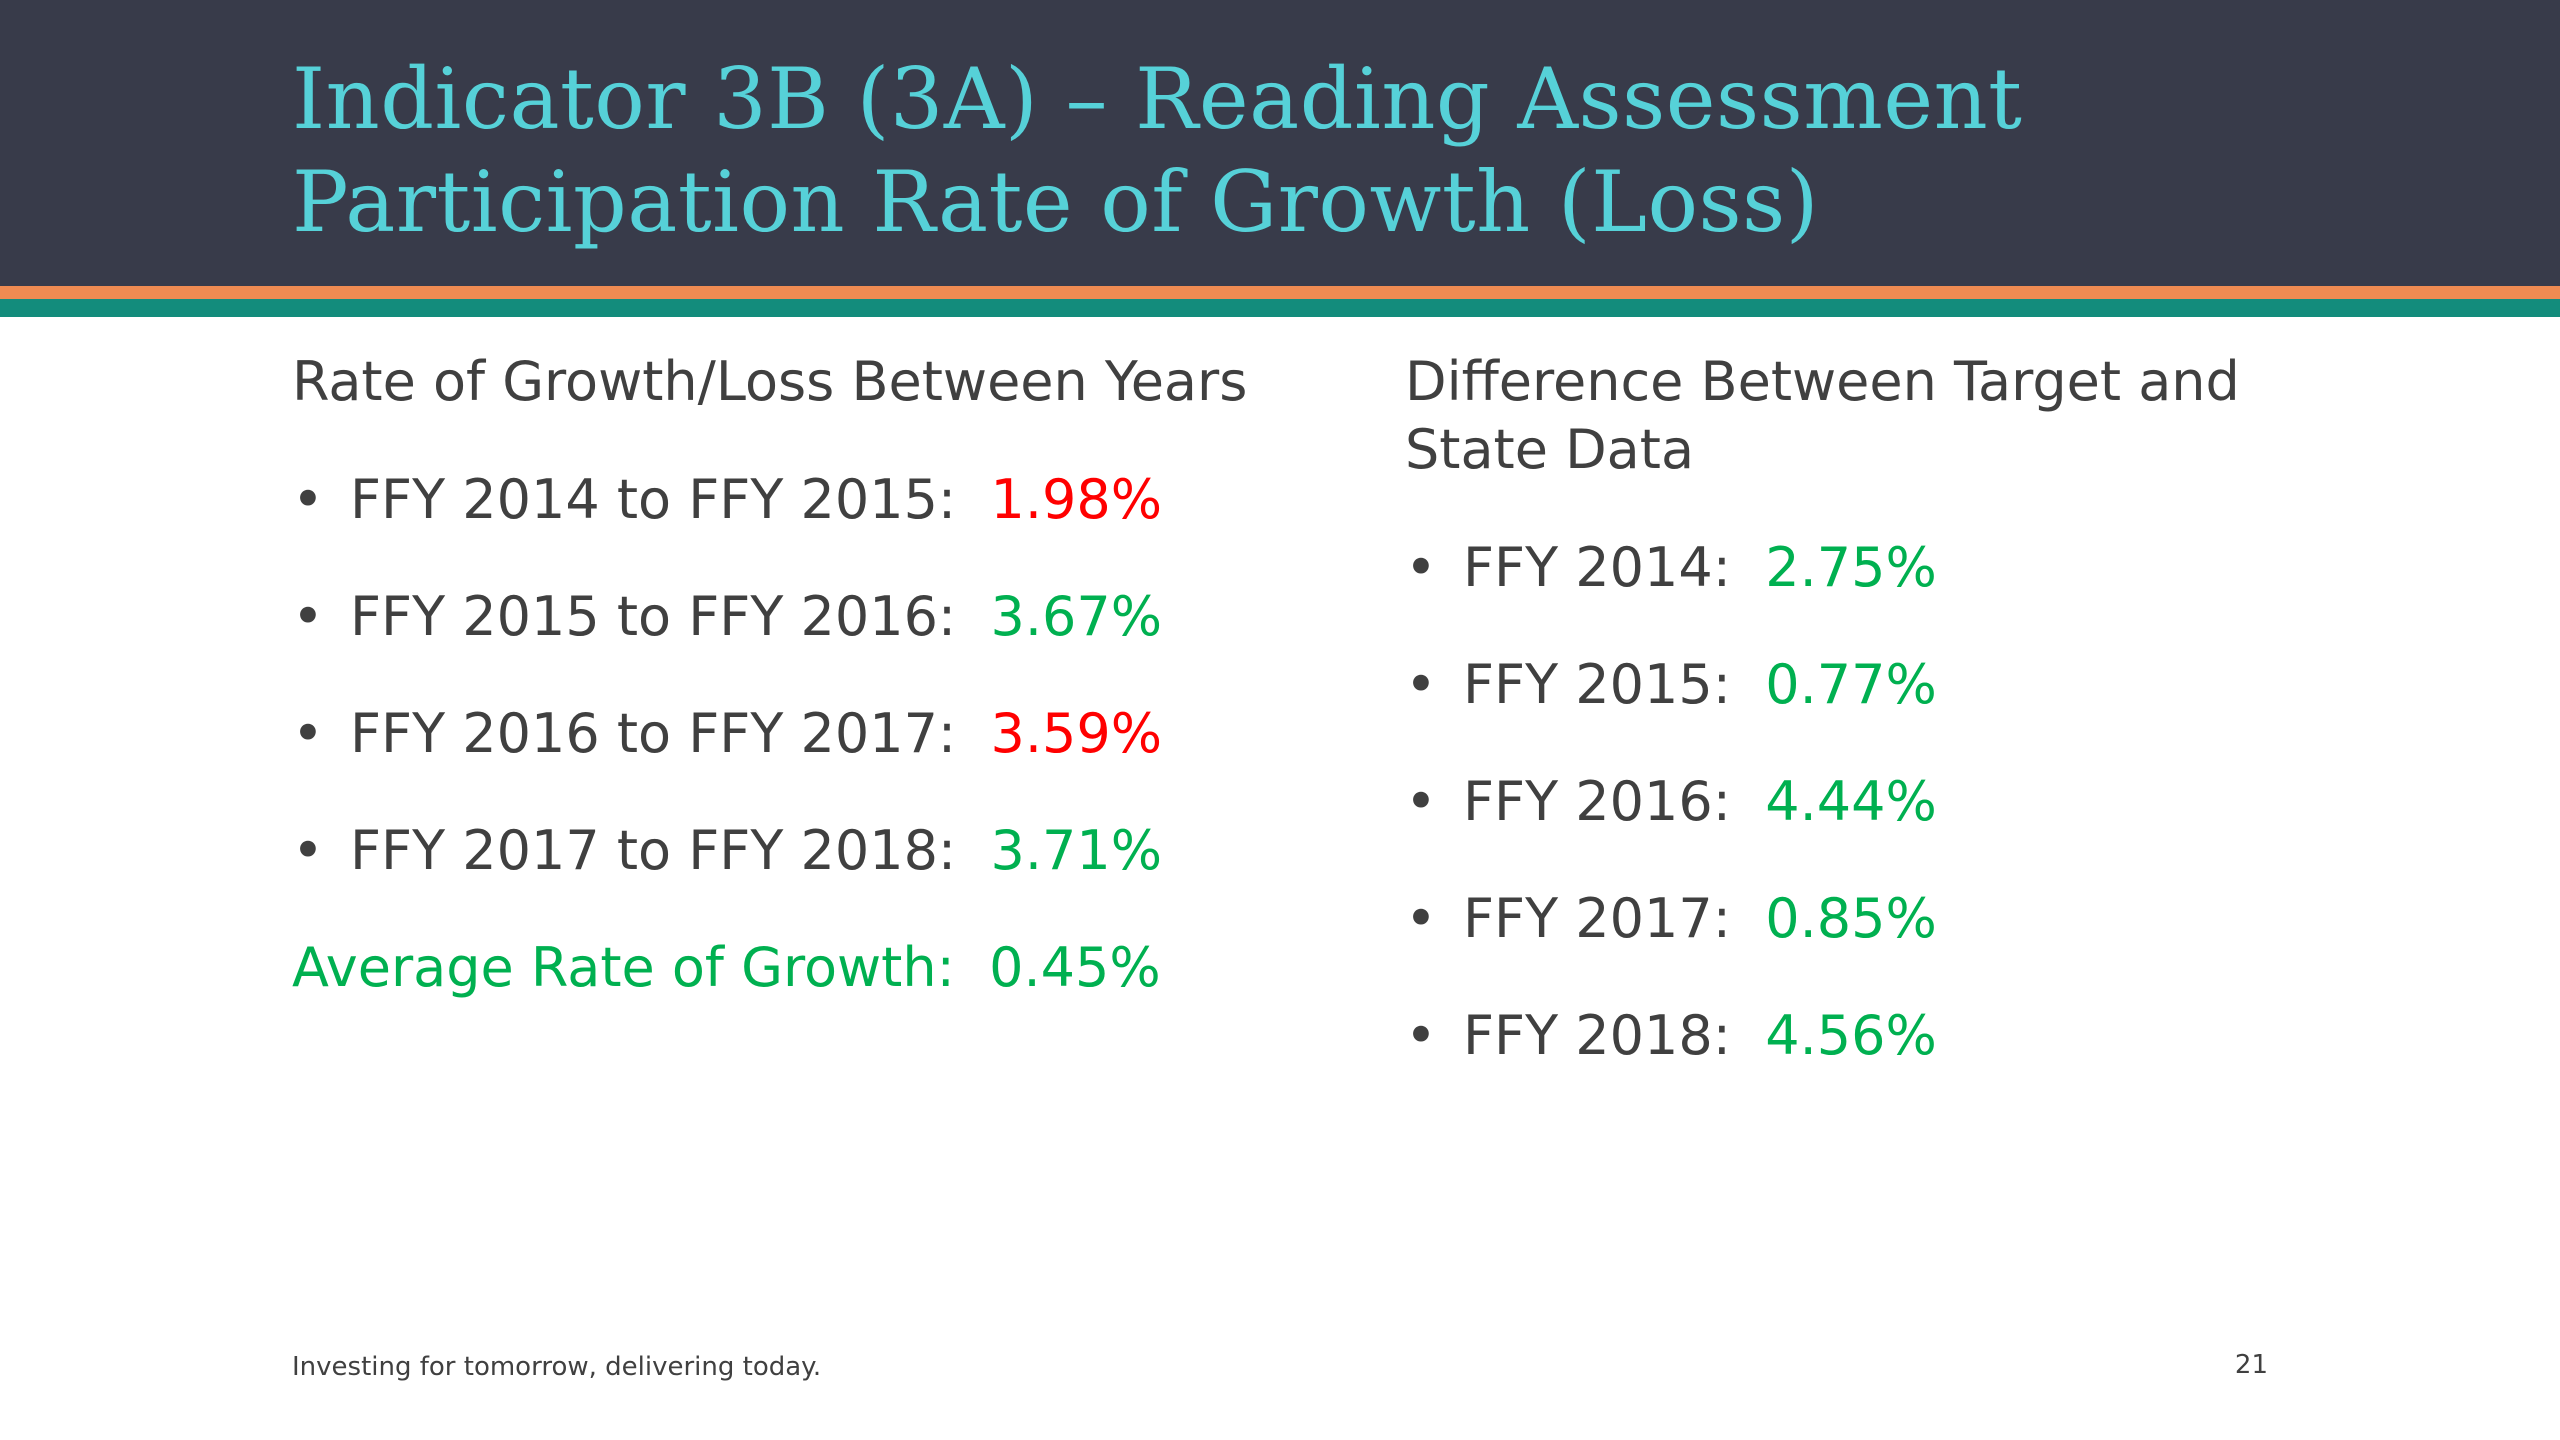 This screenshot has width=2560, height=1440. What do you see at coordinates (1597, 801) in the screenshot?
I see `difference-label: FFY 2016:` at bounding box center [1597, 801].